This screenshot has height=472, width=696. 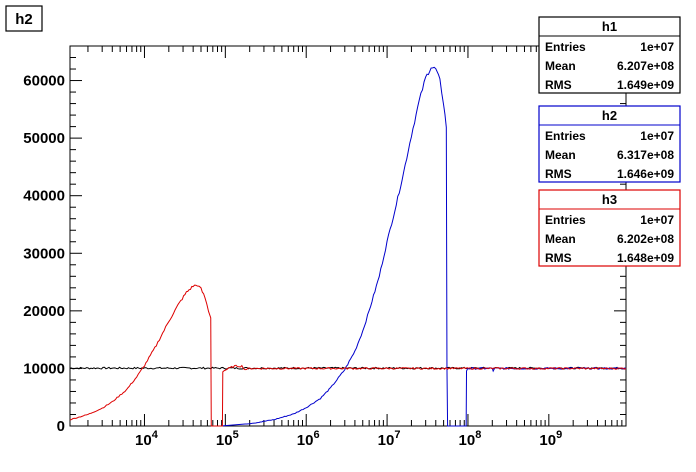 What do you see at coordinates (308, 439) in the screenshot?
I see `x-tick-label: 10⁶` at bounding box center [308, 439].